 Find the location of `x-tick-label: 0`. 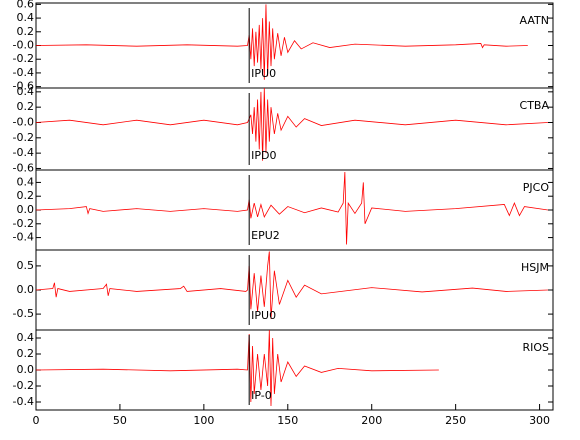

x-tick-label: 0 is located at coordinates (36, 420).